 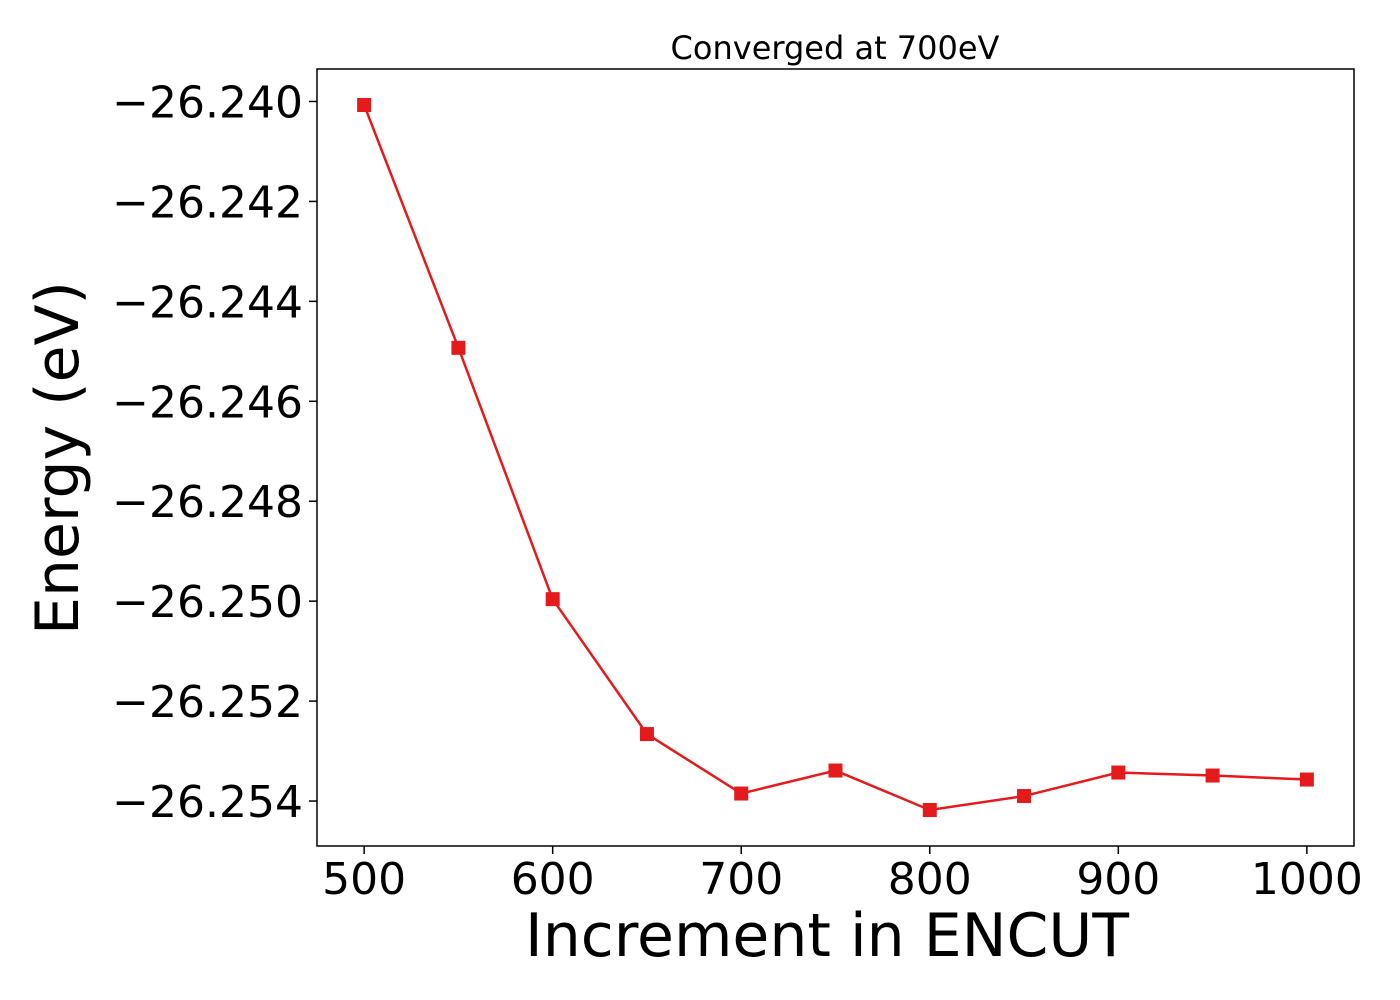 I want to click on x-axis: 500 600 700 800 900 1000, so click(x=842, y=875).